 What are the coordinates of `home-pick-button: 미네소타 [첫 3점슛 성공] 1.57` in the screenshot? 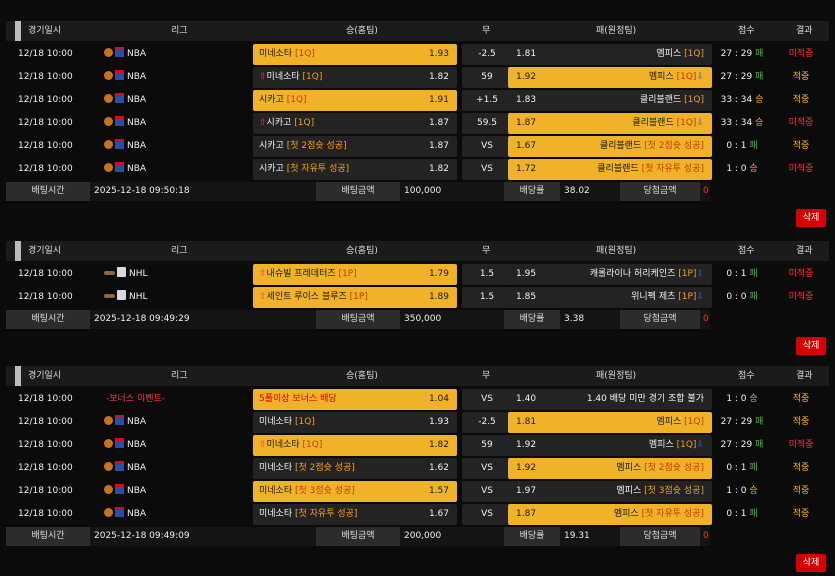 It's located at (355, 491).